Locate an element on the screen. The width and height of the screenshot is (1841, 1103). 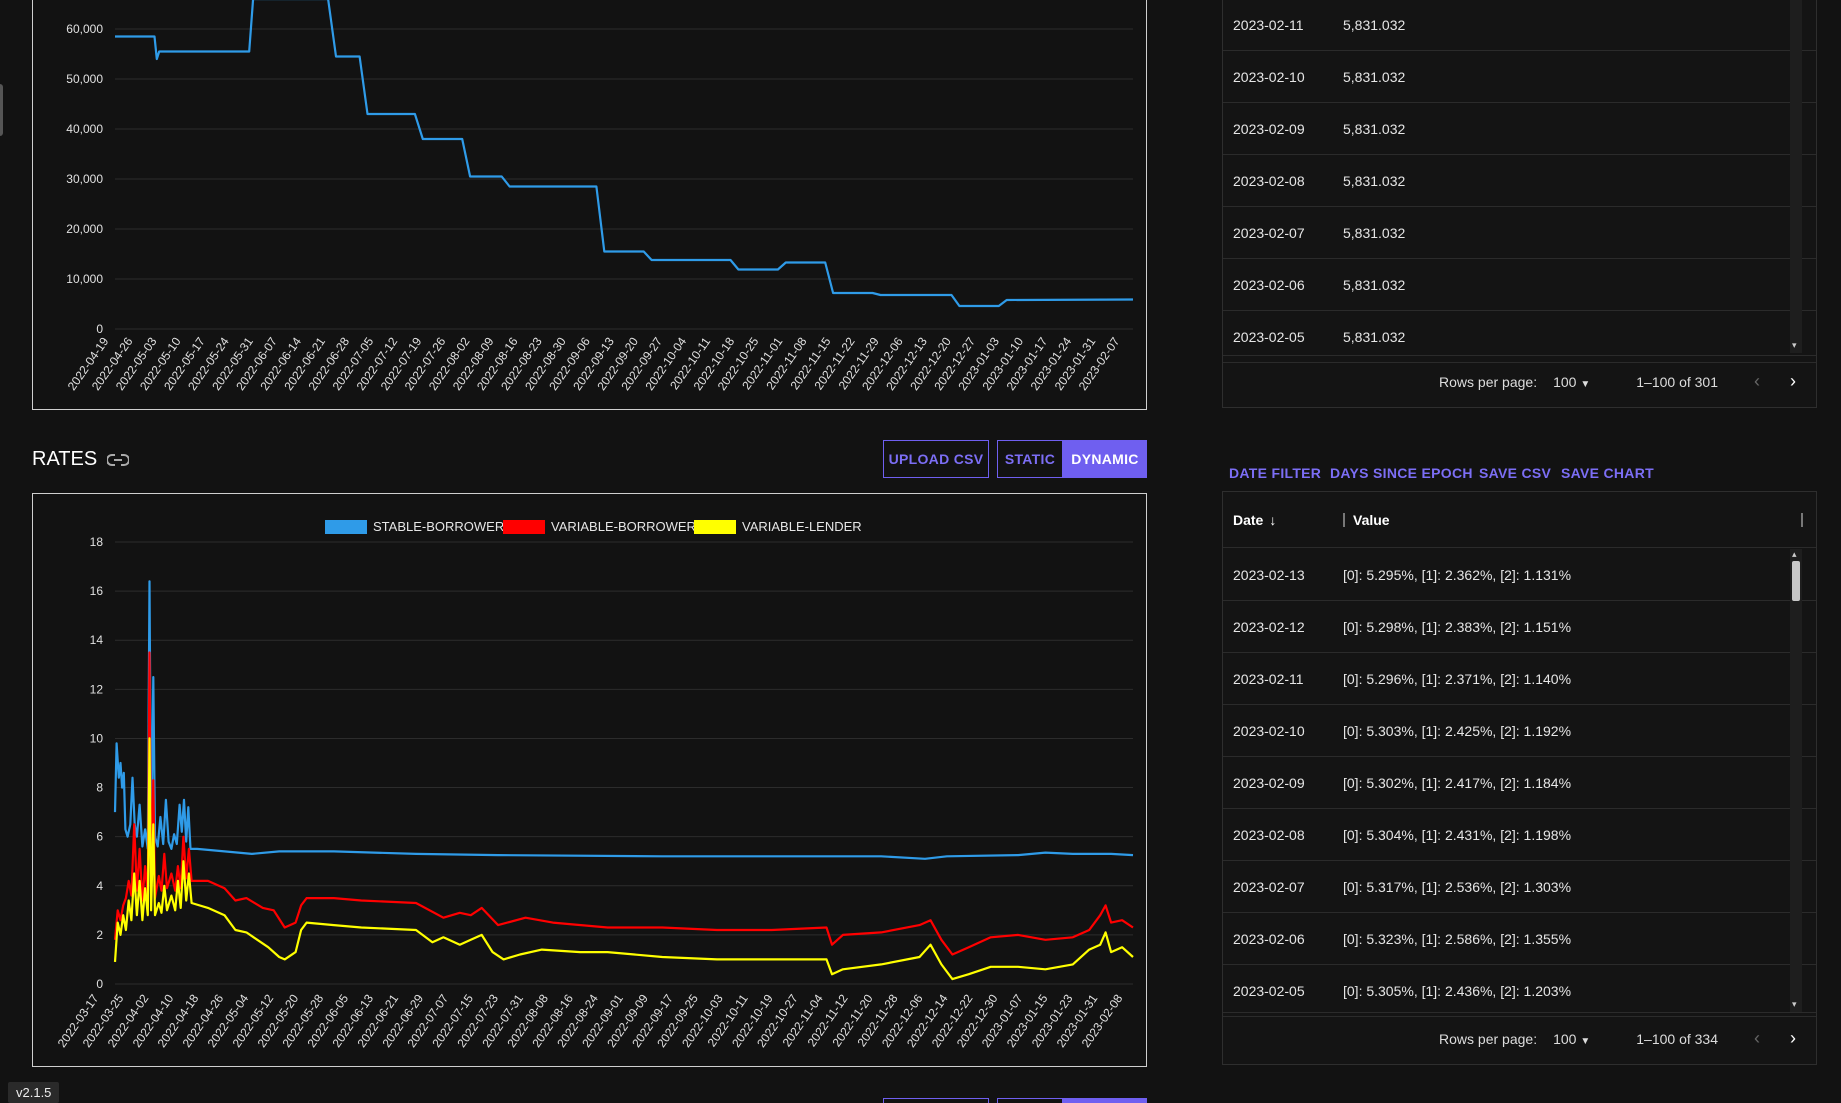
y-tick-label: 30,000 is located at coordinates (84, 179).